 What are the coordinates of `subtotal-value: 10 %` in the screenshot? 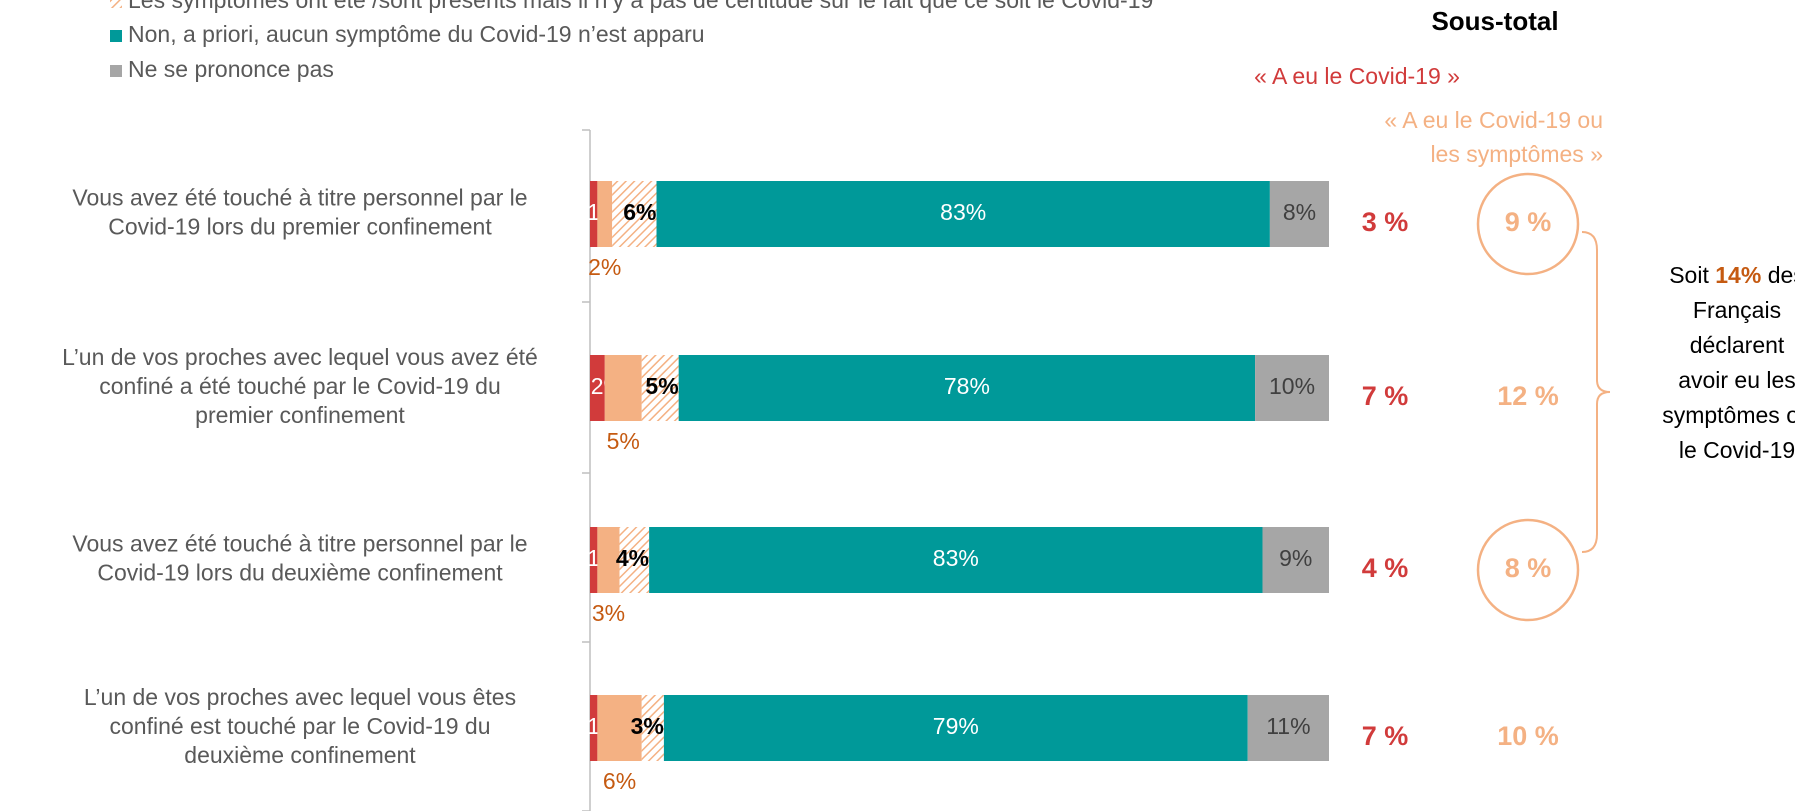 It's located at (1528, 736).